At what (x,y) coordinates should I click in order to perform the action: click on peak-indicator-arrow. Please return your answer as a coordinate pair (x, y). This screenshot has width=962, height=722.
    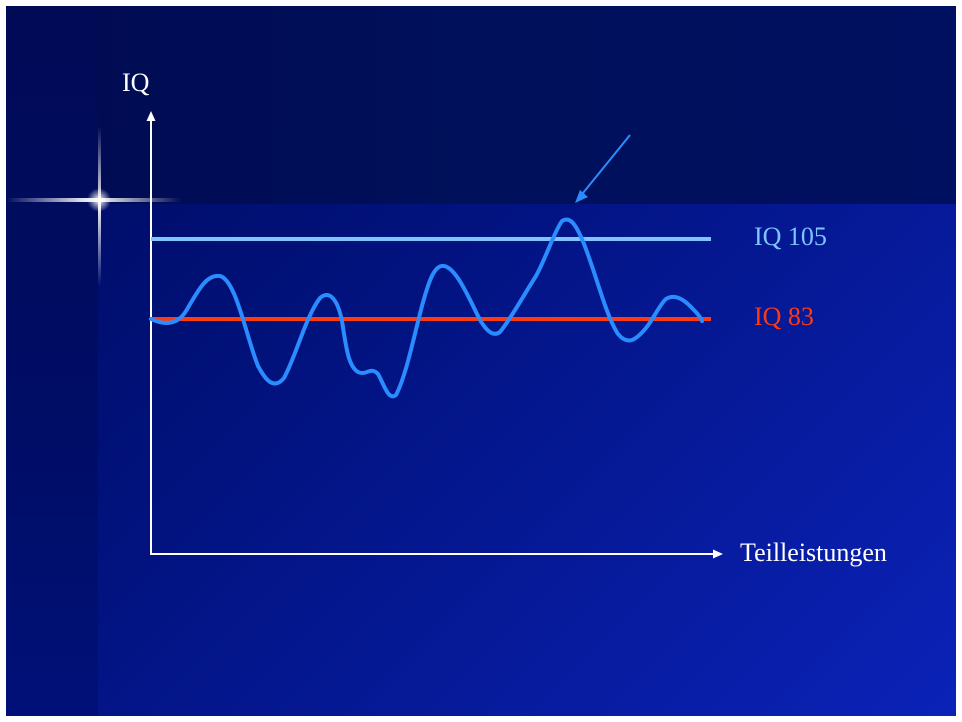
    Looking at the image, I should click on (603, 168).